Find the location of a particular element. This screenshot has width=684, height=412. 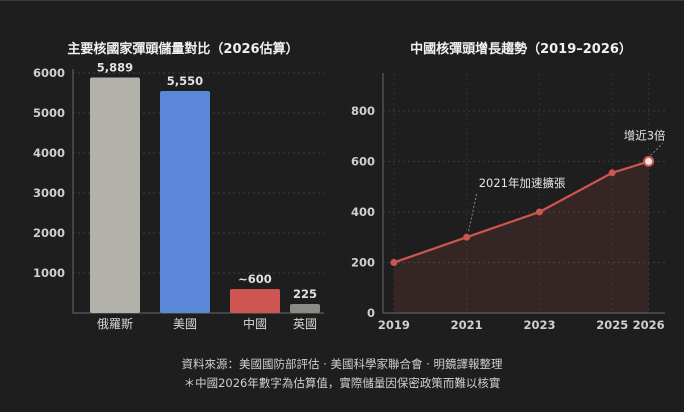

bar-category-label: 俄羅斯 is located at coordinates (115, 324).